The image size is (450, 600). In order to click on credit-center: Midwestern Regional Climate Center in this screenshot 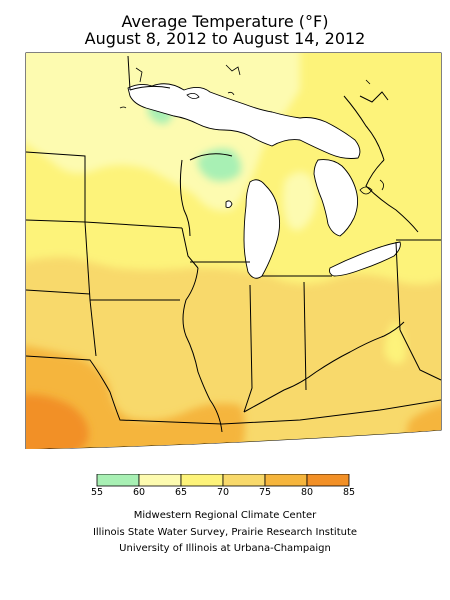, I will do `click(225, 515)`.